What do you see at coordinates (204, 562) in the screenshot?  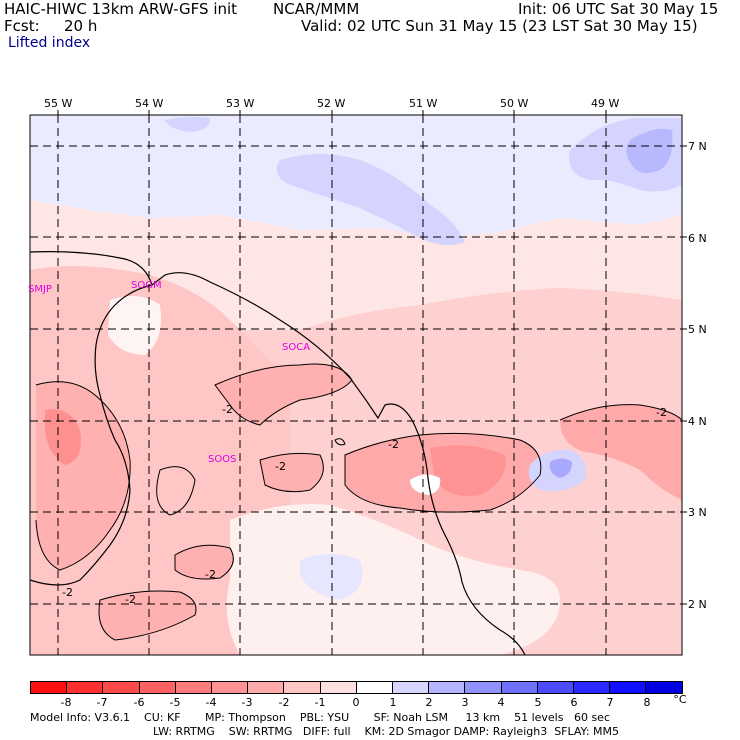 I see `unstable-core-mid` at bounding box center [204, 562].